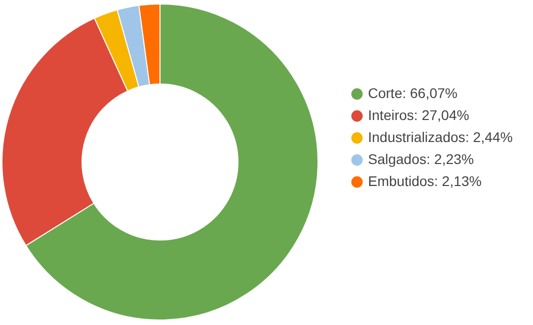 The width and height of the screenshot is (533, 325). Describe the element at coordinates (421, 159) in the screenshot. I see `legend-label: Salgados: 2,23%` at that location.